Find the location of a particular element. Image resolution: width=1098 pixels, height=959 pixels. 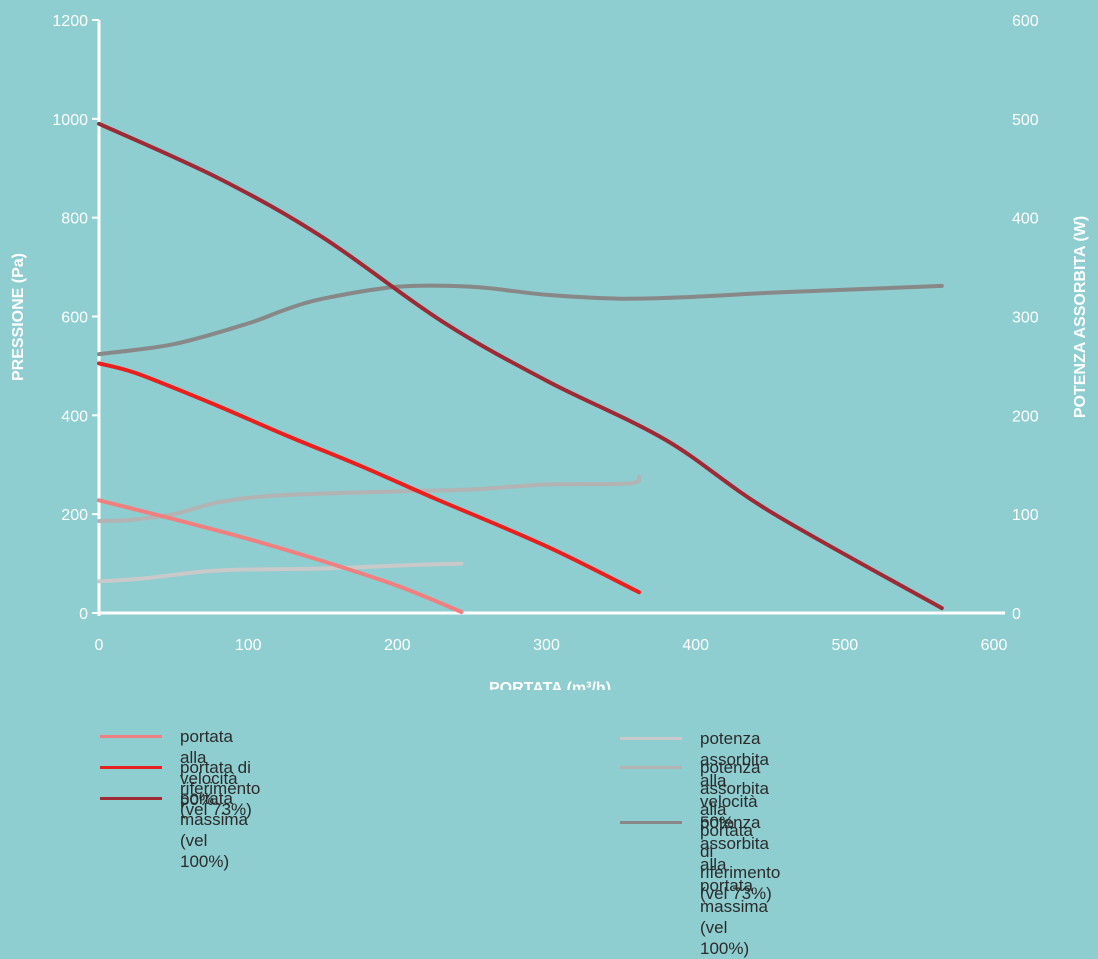

legend-label: portata alla velocità 50% is located at coordinates (209, 768).